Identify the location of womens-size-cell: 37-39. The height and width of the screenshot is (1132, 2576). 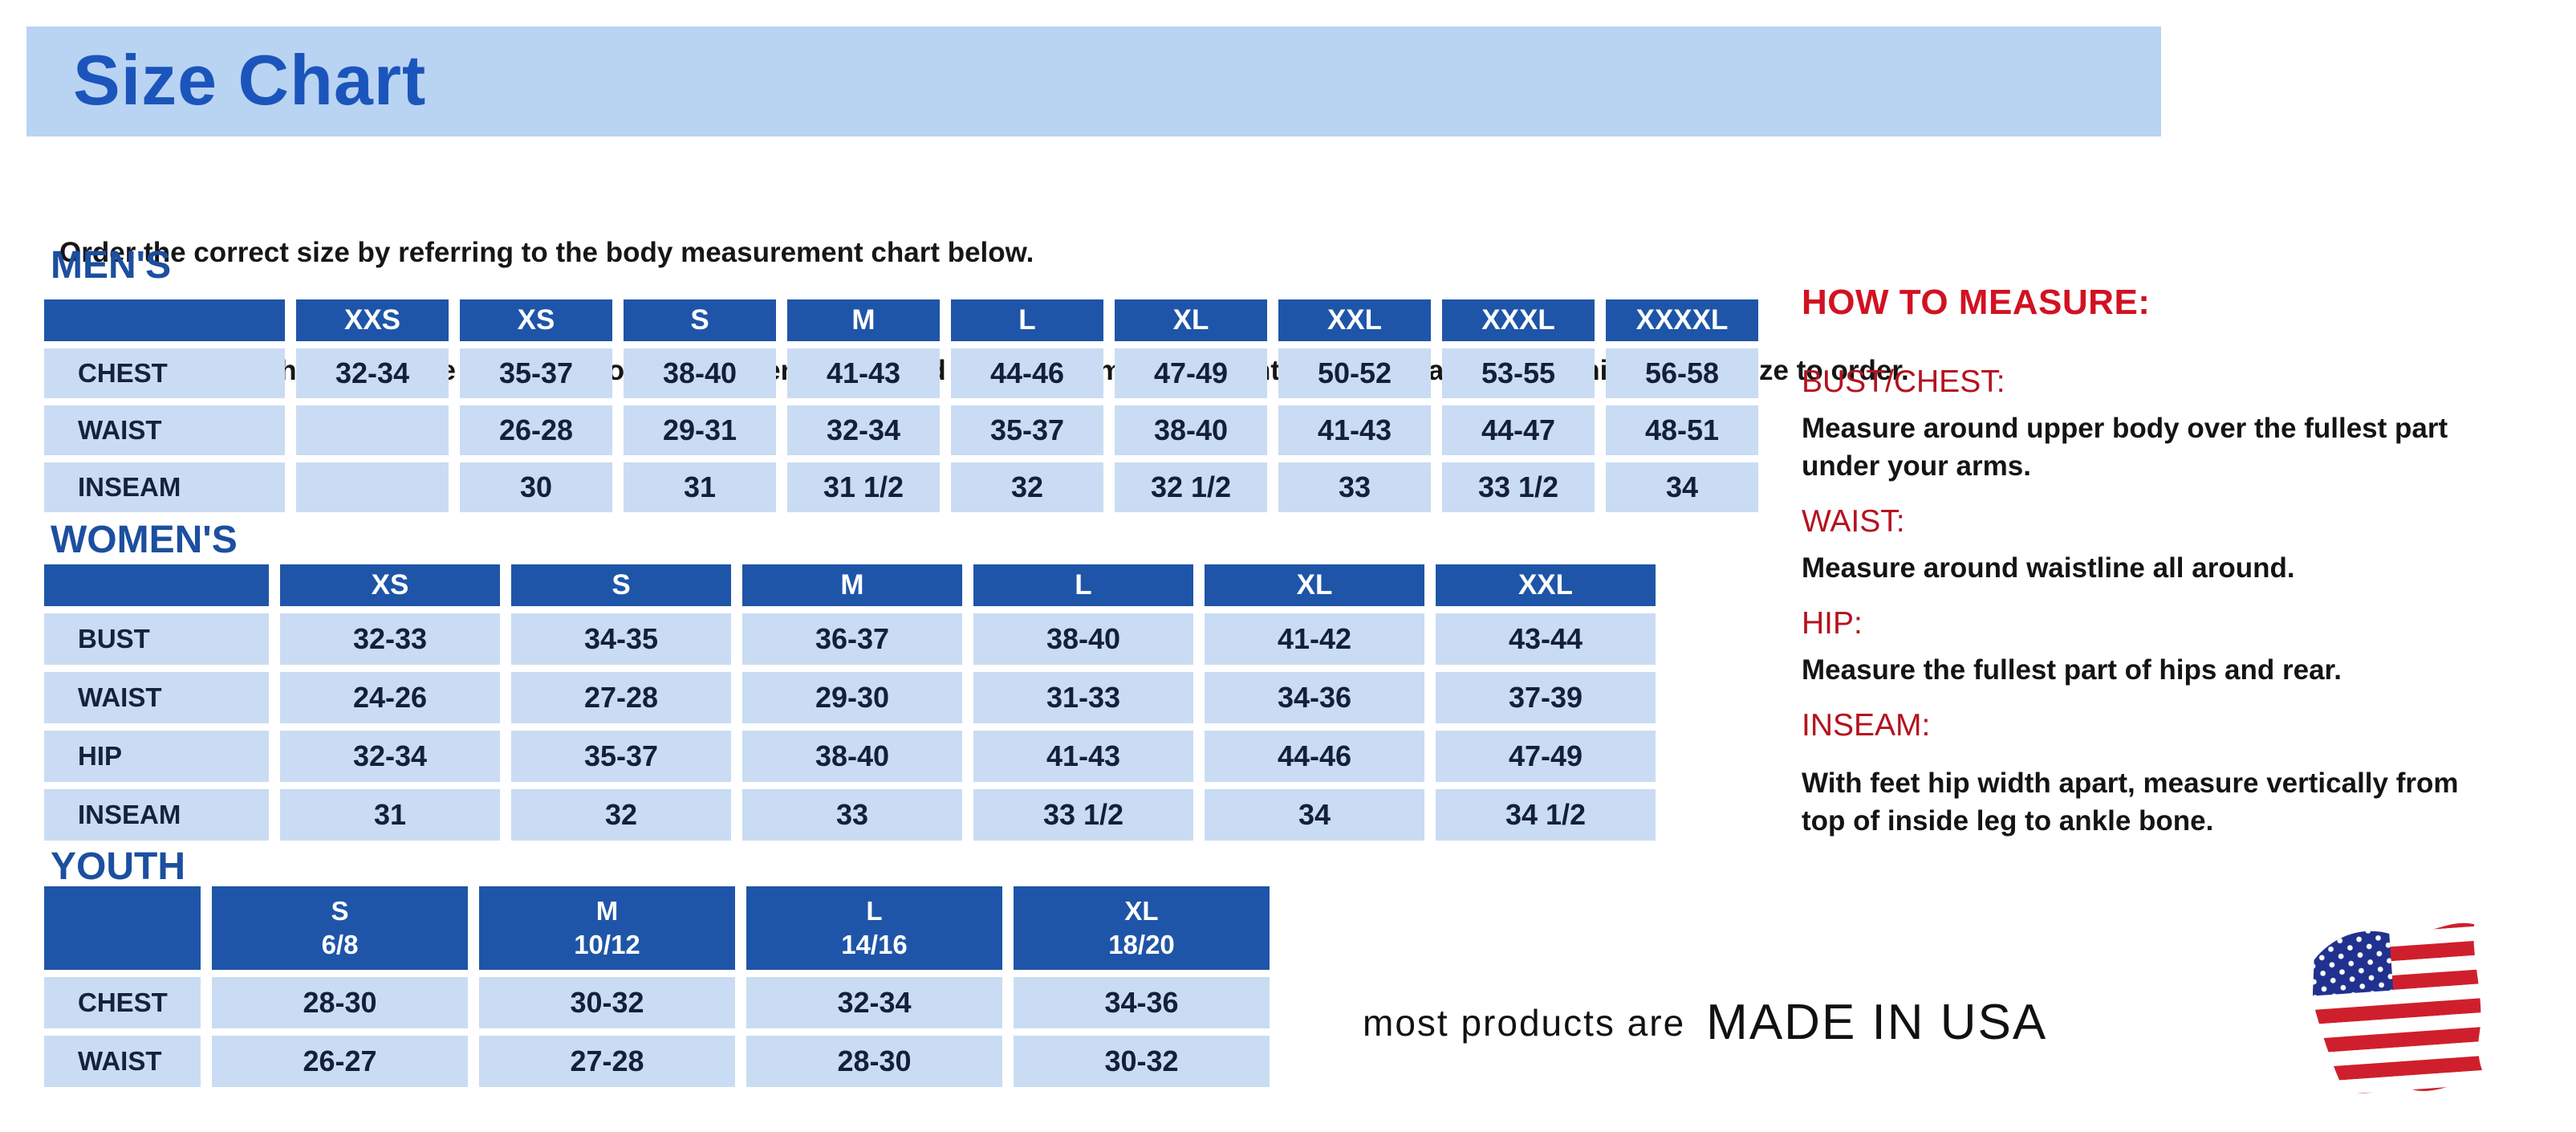
(1546, 697).